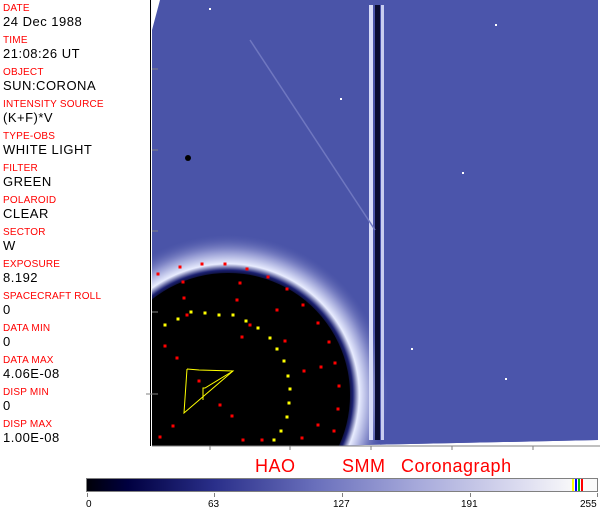 The height and width of the screenshot is (512, 600). Describe the element at coordinates (191, 413) in the screenshot. I see `occulter-corner` at that location.